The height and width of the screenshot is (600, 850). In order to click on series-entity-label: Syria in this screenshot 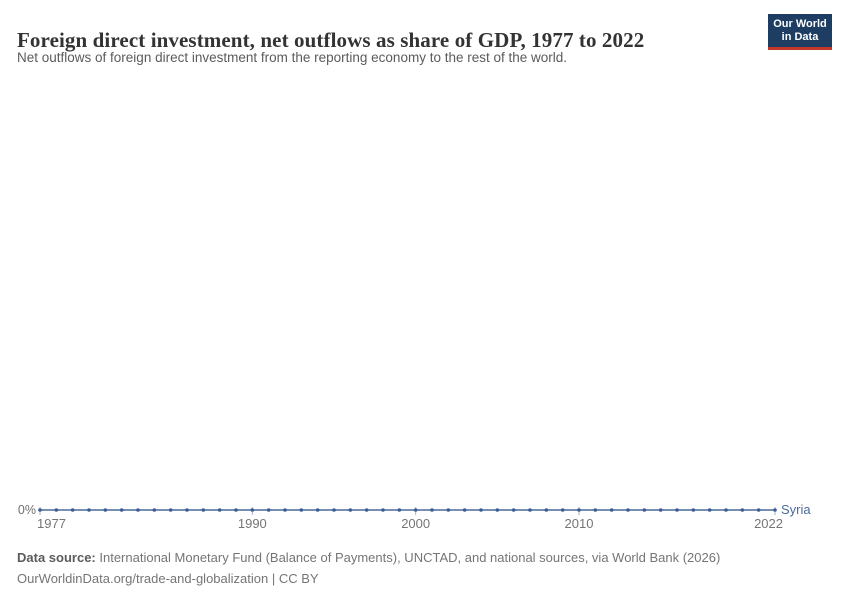, I will do `click(796, 509)`.